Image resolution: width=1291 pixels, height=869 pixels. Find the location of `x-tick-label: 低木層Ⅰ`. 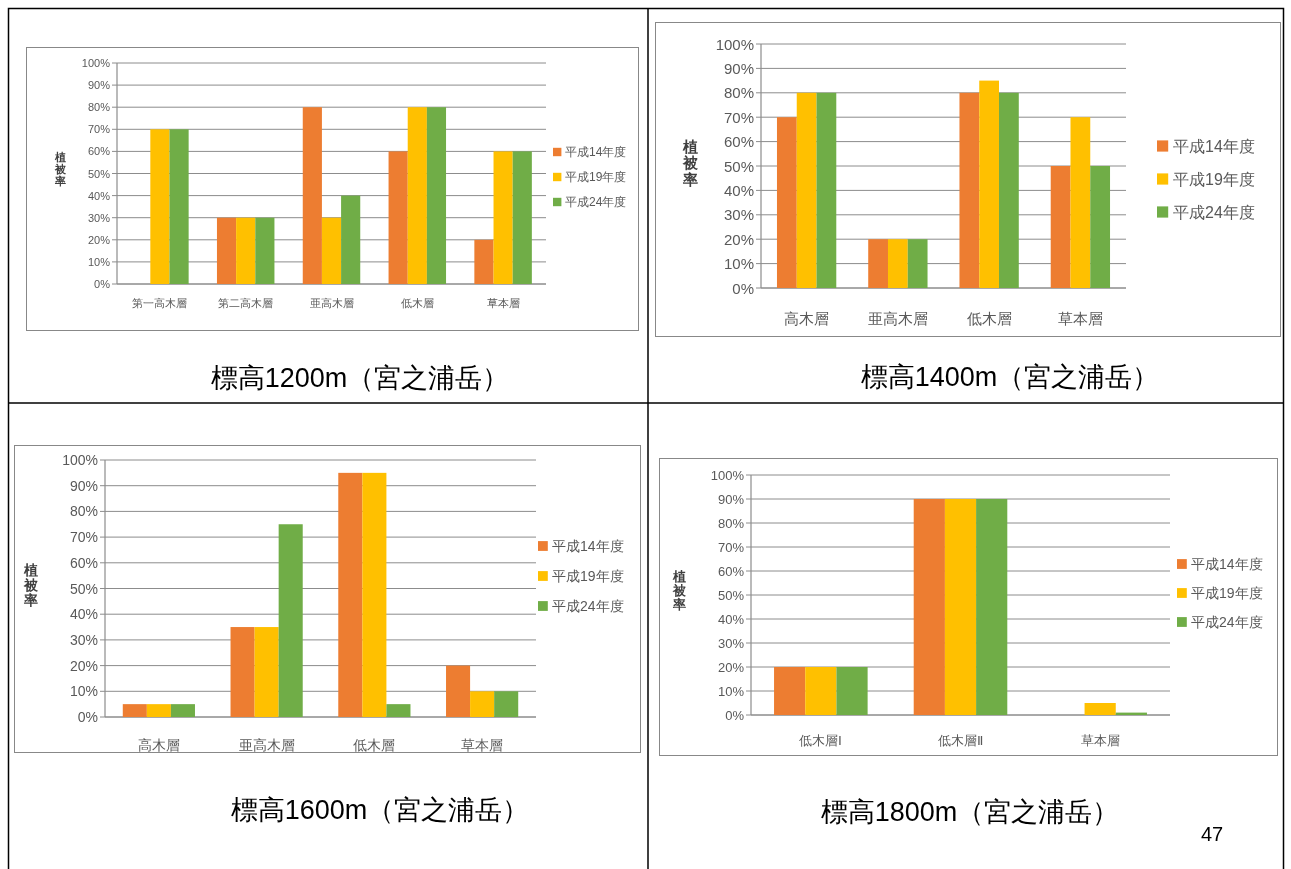

x-tick-label: 低木層Ⅰ is located at coordinates (821, 740).